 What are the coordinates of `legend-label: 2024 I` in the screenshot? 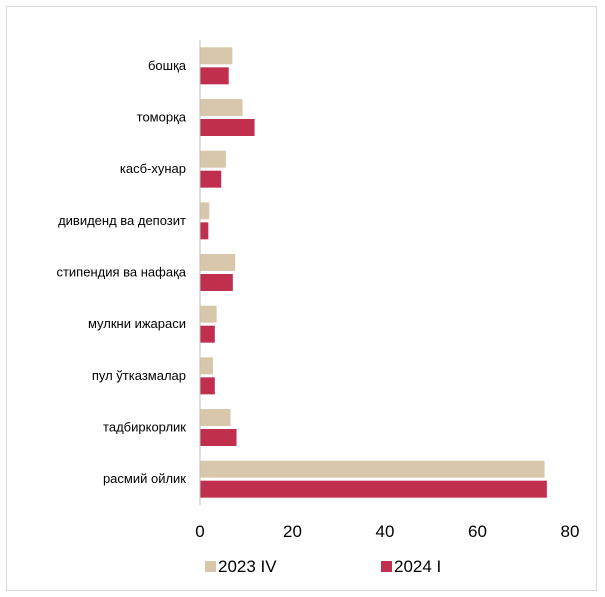 It's located at (417, 566).